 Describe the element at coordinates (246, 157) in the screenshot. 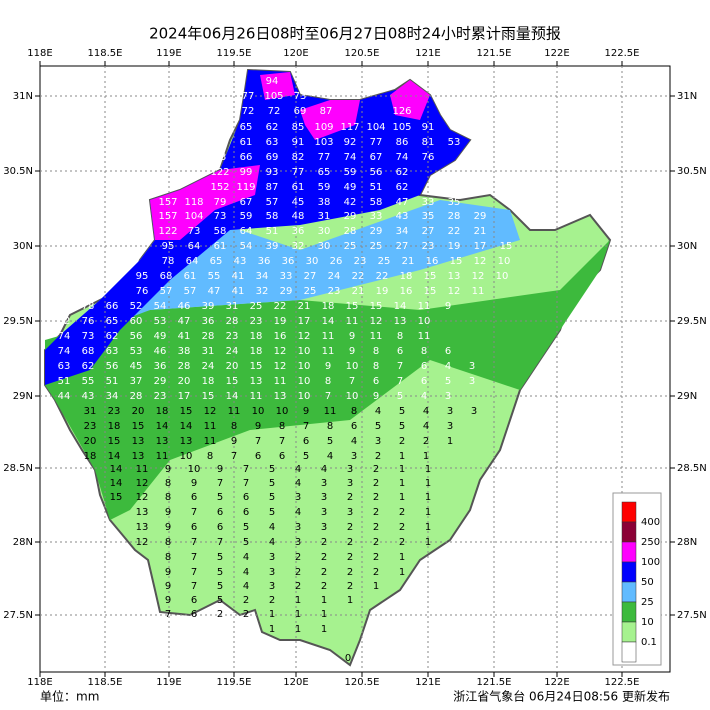

I see `station-value: 66` at that location.